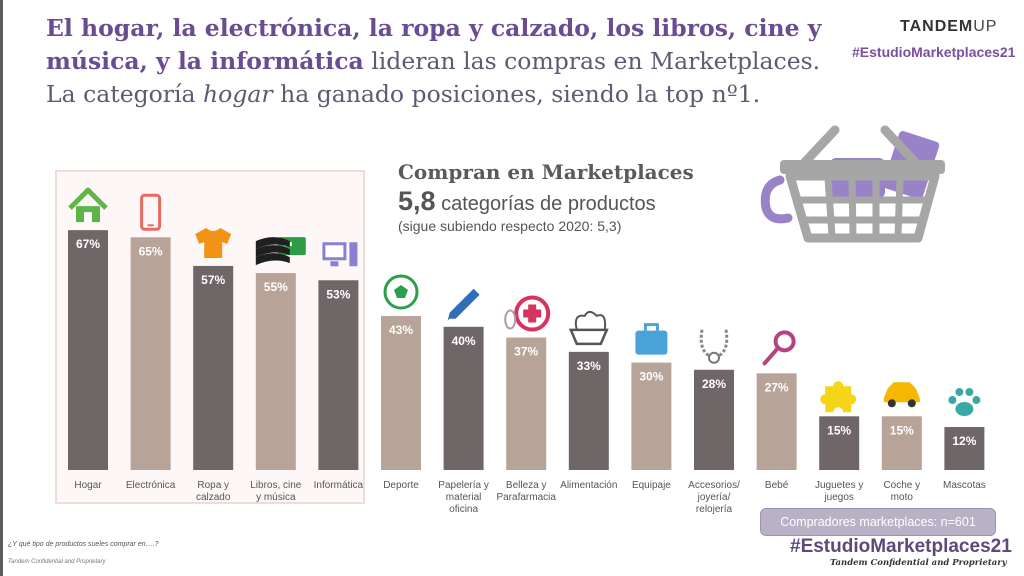 The height and width of the screenshot is (576, 1024). Describe the element at coordinates (901, 491) in the screenshot. I see `category-label-13: Coche y moto` at that location.